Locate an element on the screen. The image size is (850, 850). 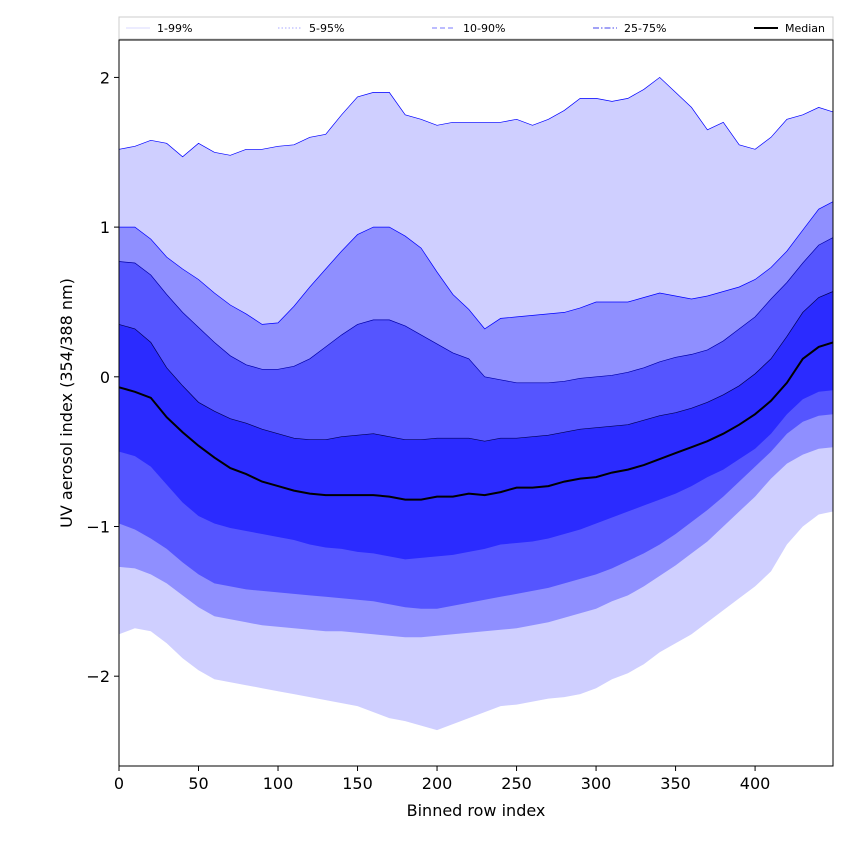
y-tick-label: −1 is located at coordinates (98, 526).